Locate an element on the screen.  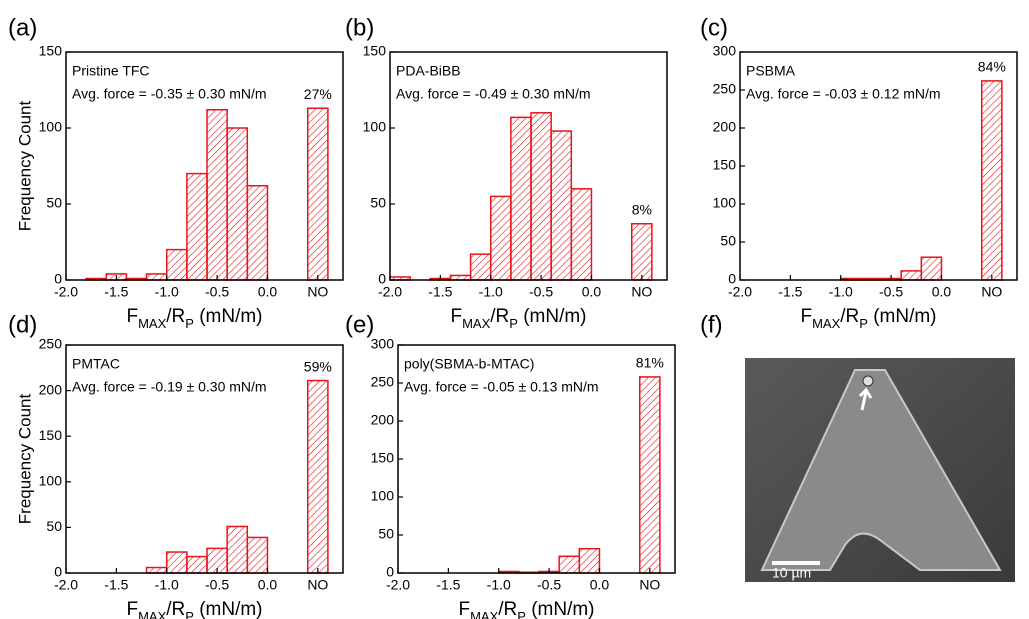
panel-label: (b) is located at coordinates (359, 27).